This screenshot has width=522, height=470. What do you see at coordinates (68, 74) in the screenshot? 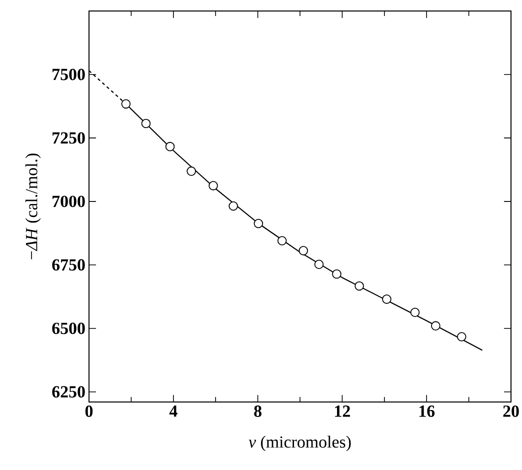
I see `y-tick-label: 7500` at bounding box center [68, 74].